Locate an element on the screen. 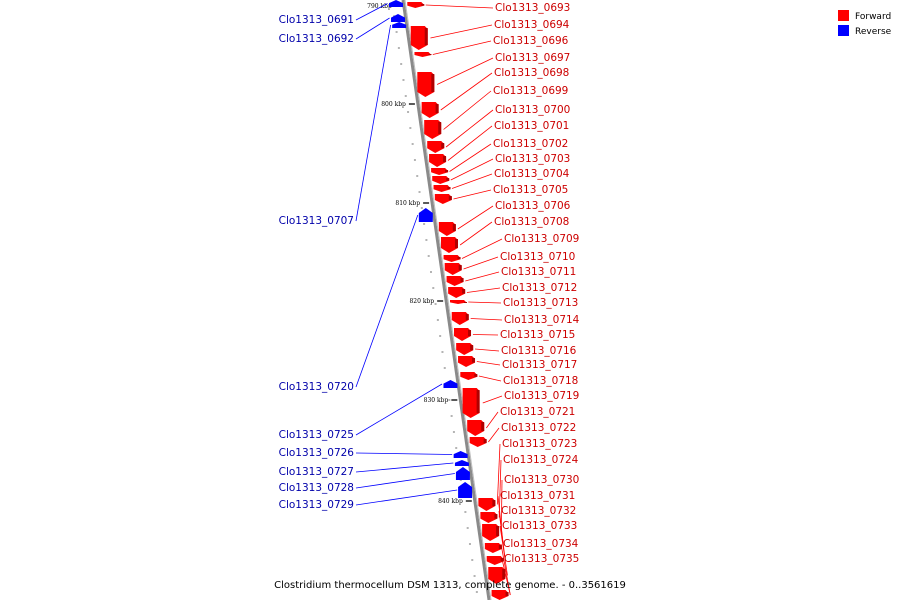 This screenshot has height=600, width=900. forward-gene-label: Clo1313_0714 is located at coordinates (542, 320).